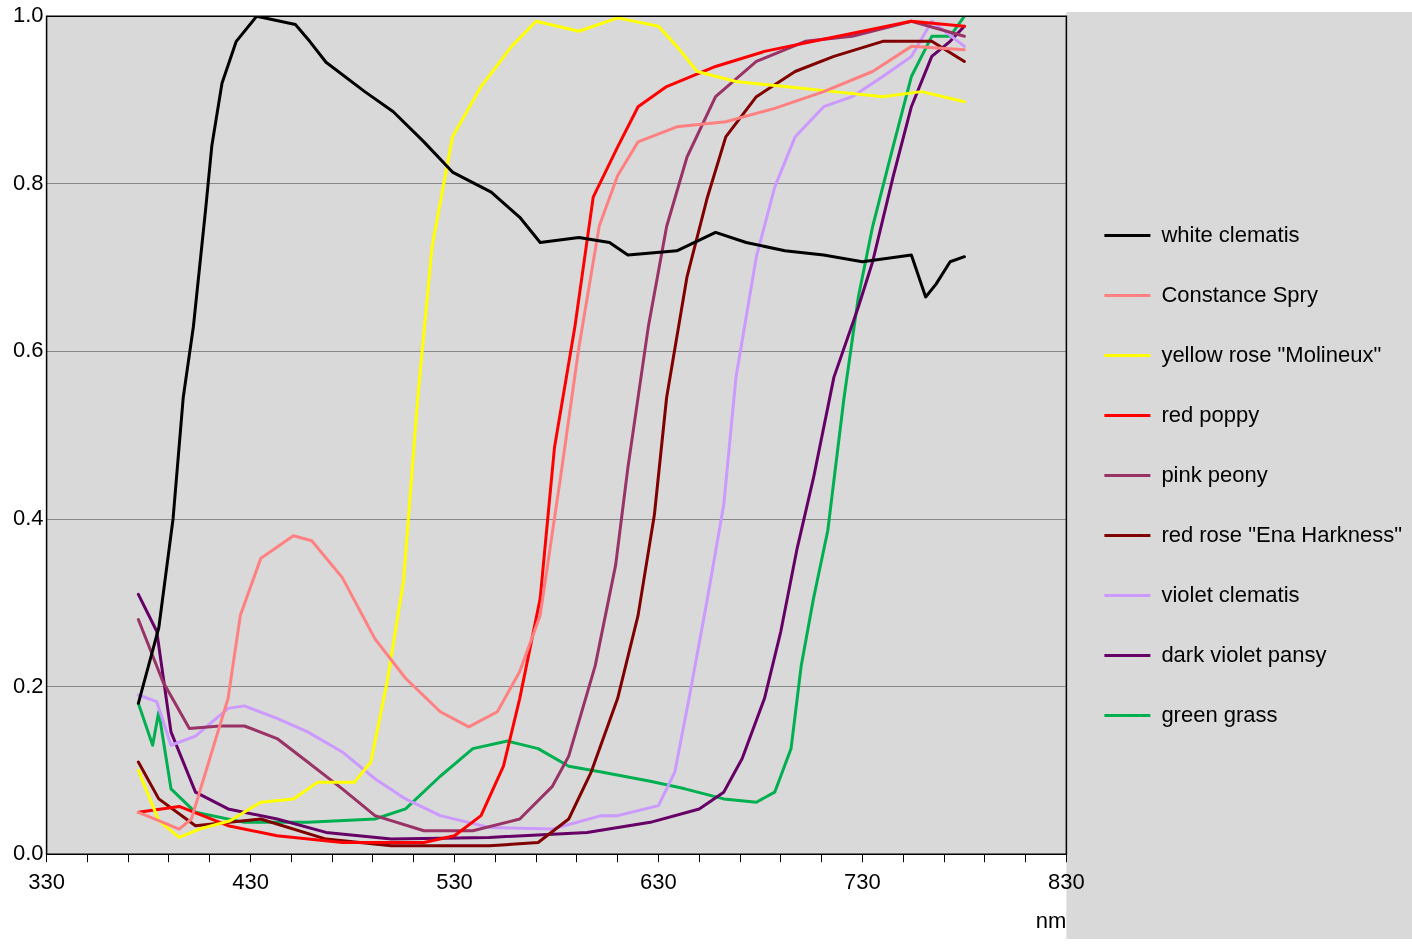 Image resolution: width=1412 pixels, height=949 pixels. What do you see at coordinates (1051, 920) in the screenshot?
I see `x-axis-title: nm` at bounding box center [1051, 920].